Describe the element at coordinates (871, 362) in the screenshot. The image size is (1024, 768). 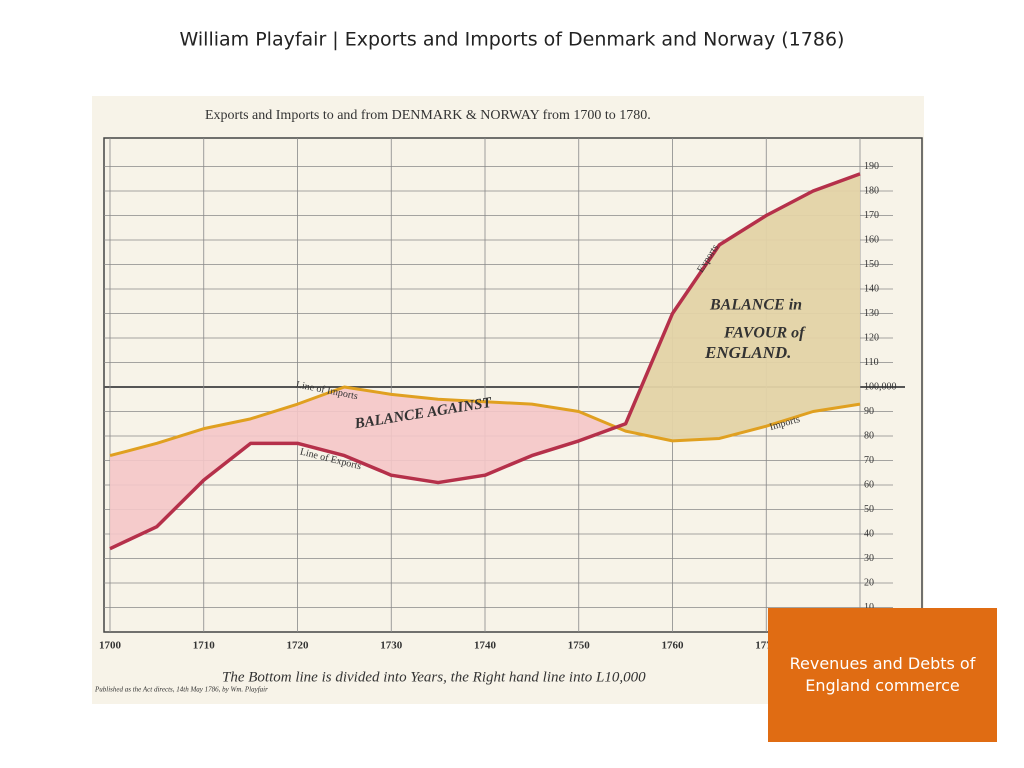
I see `y-tick-label: 110` at that location.